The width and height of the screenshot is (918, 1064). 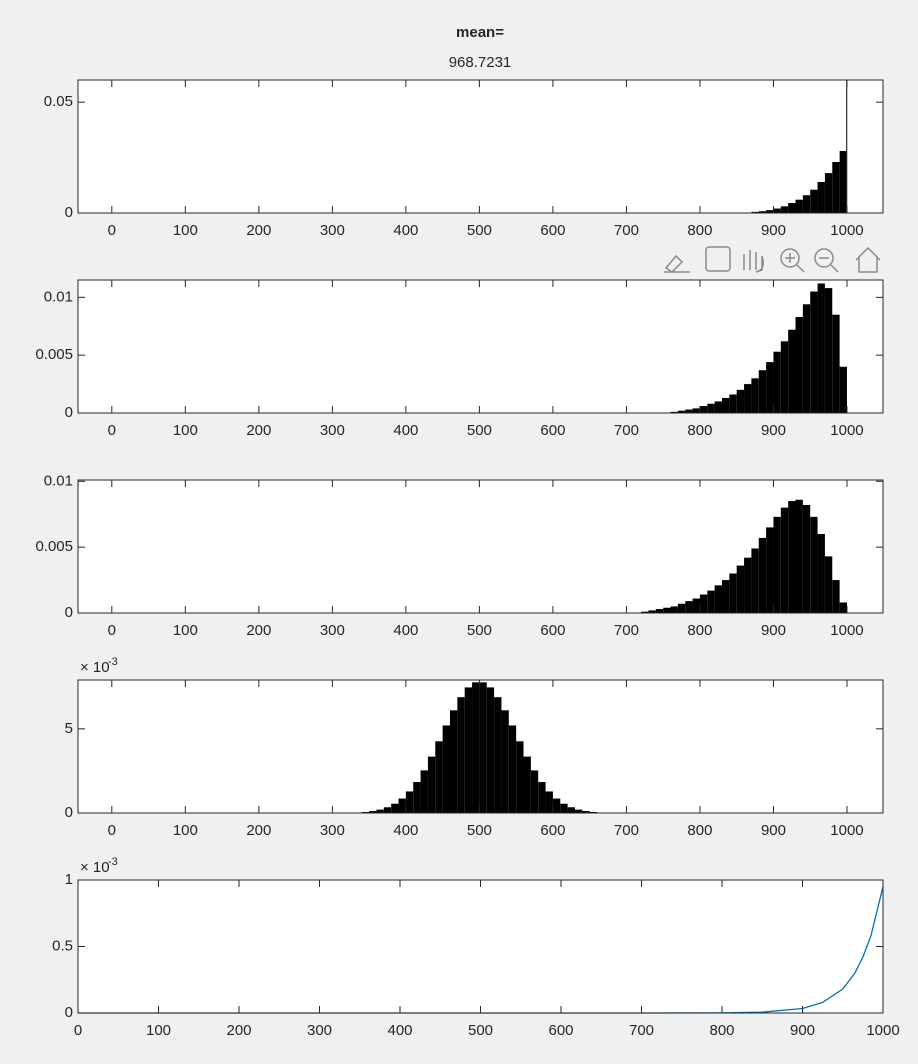 I want to click on zoom-in-icon, so click(x=790, y=258).